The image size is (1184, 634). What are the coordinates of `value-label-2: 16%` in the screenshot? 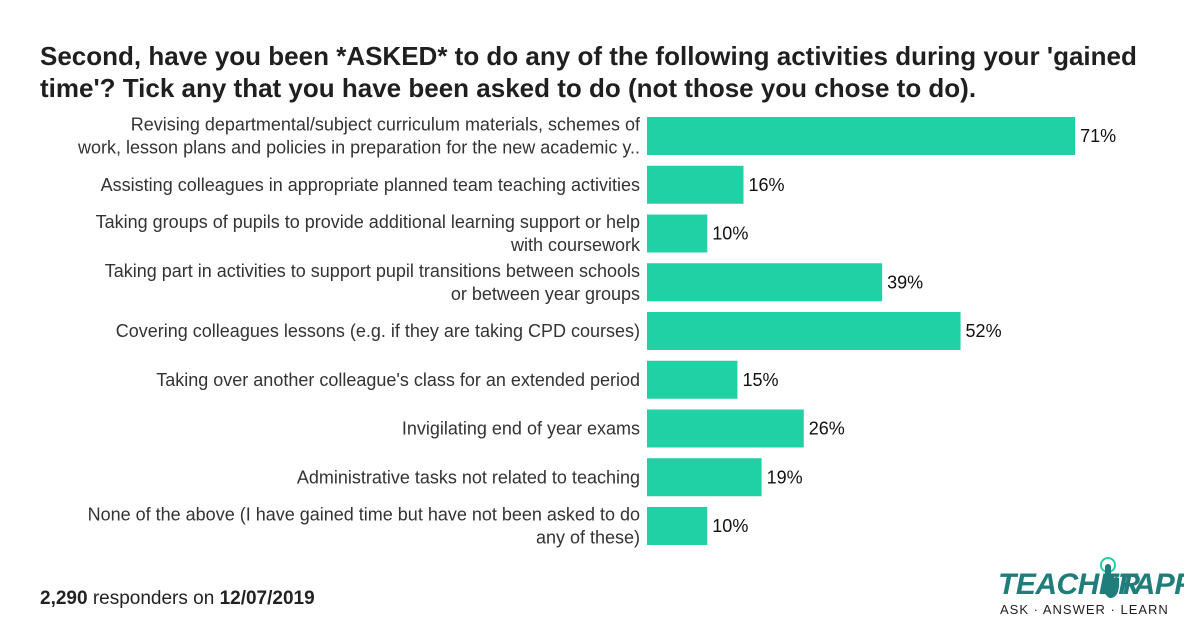 It's located at (766, 185).